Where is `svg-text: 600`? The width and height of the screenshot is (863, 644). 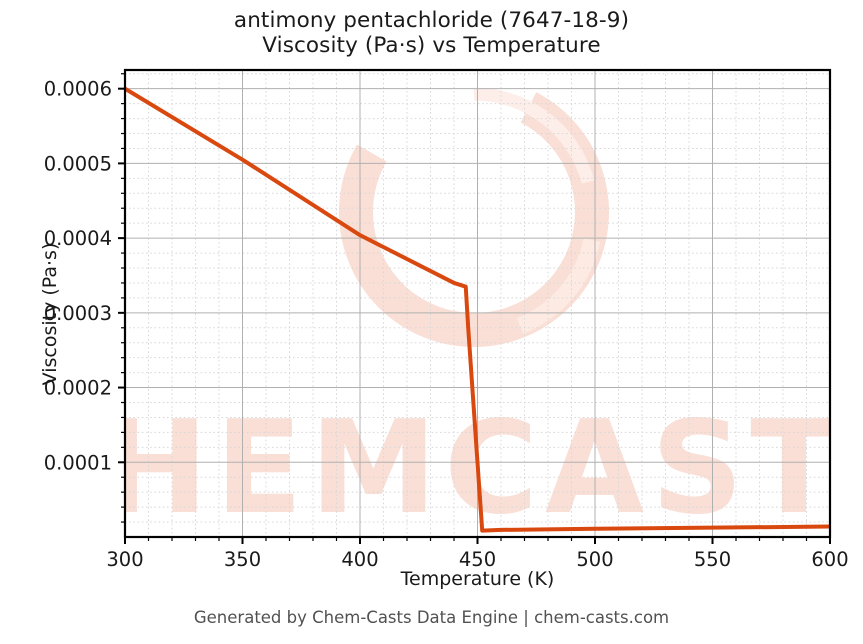
svg-text: 600 is located at coordinates (829, 559).